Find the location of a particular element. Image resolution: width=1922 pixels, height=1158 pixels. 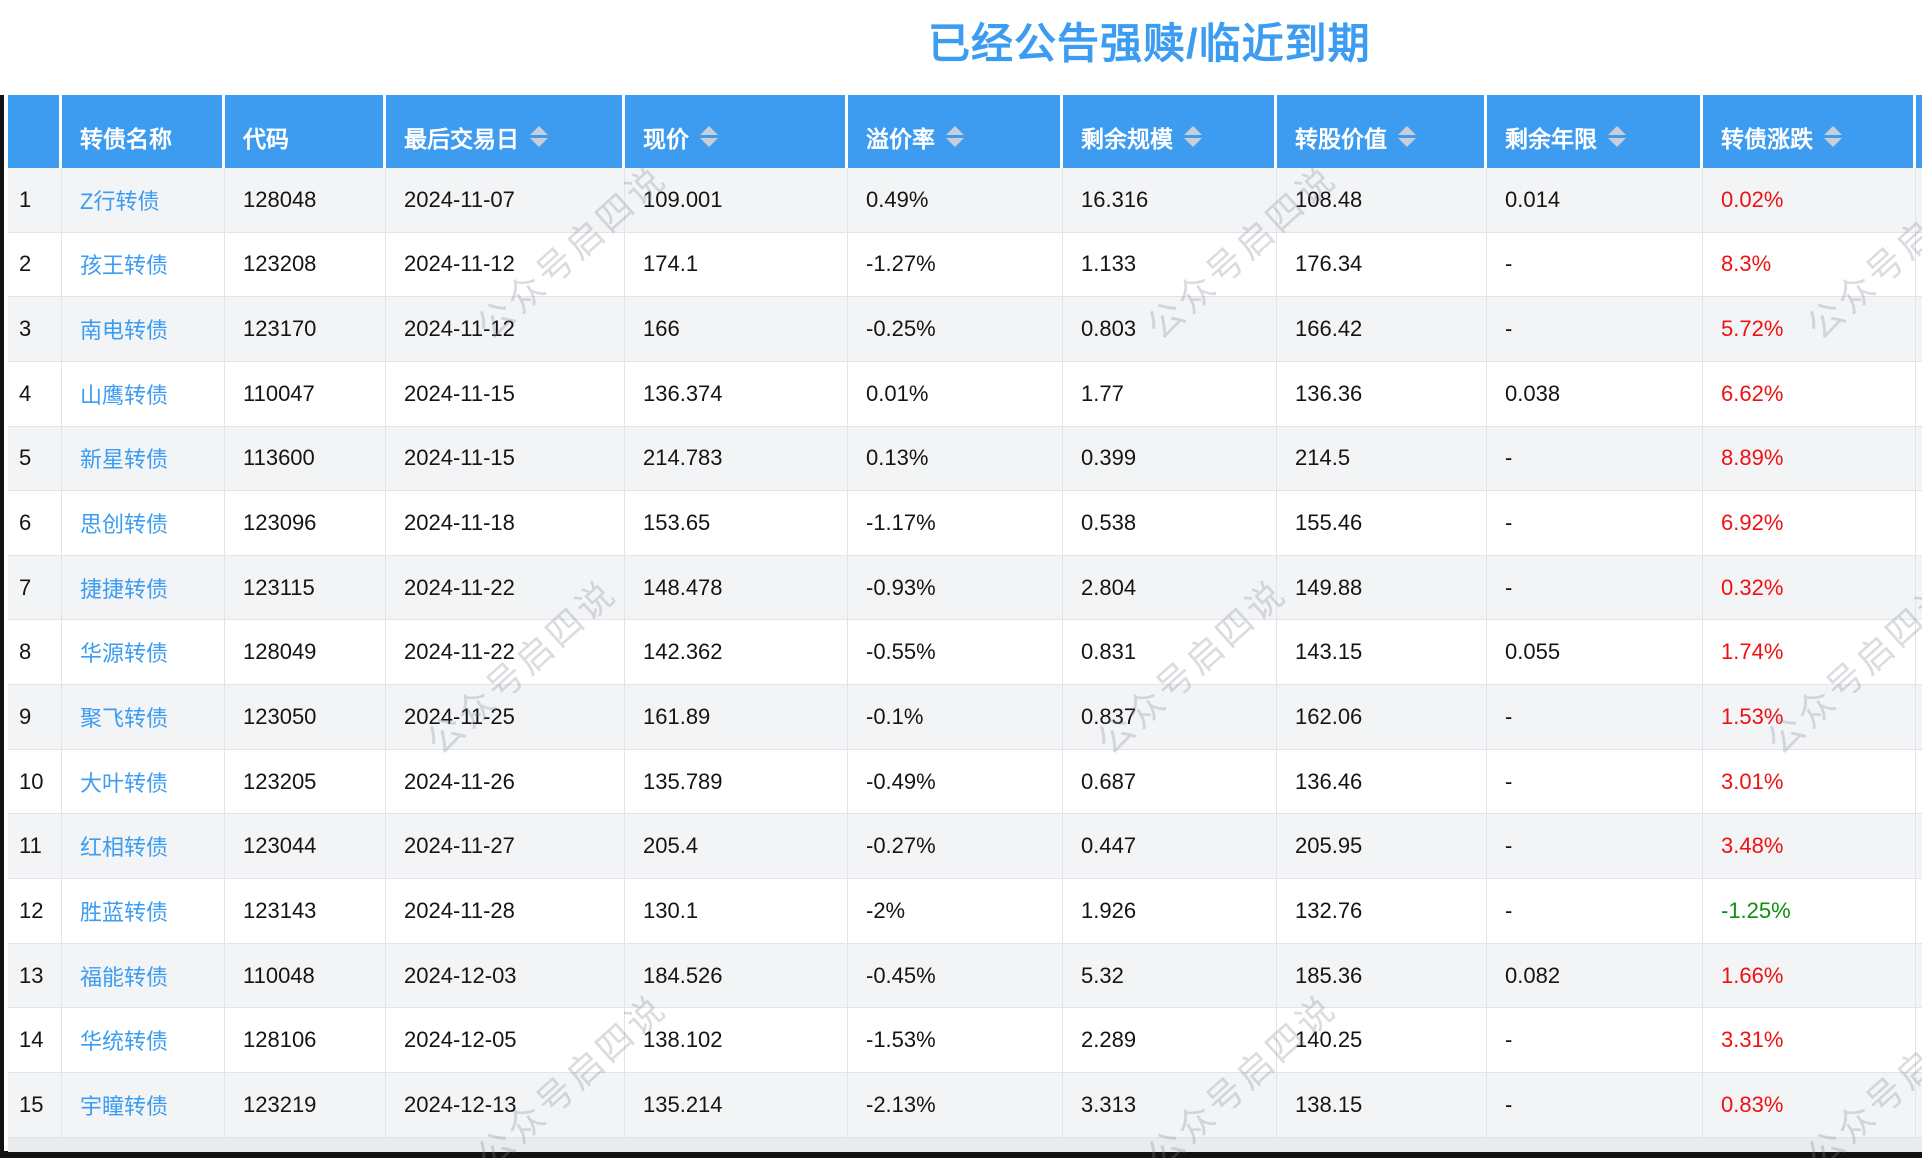

conversion-value: 166.42 is located at coordinates (1382, 329).